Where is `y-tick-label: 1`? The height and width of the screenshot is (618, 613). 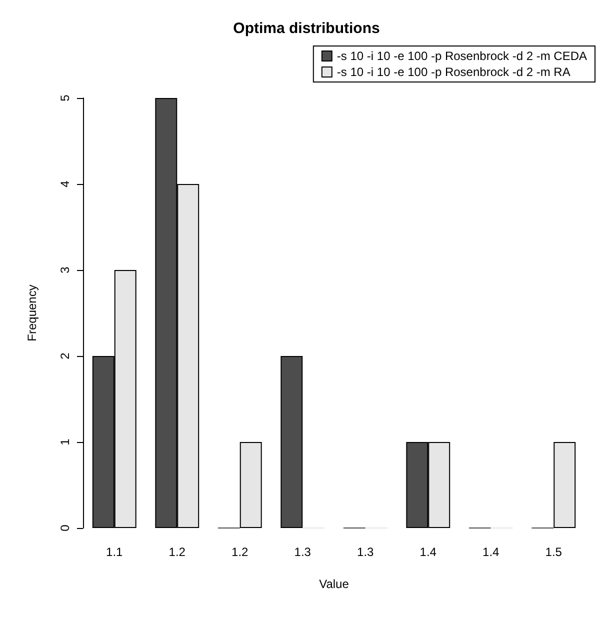 y-tick-label: 1 is located at coordinates (65, 442).